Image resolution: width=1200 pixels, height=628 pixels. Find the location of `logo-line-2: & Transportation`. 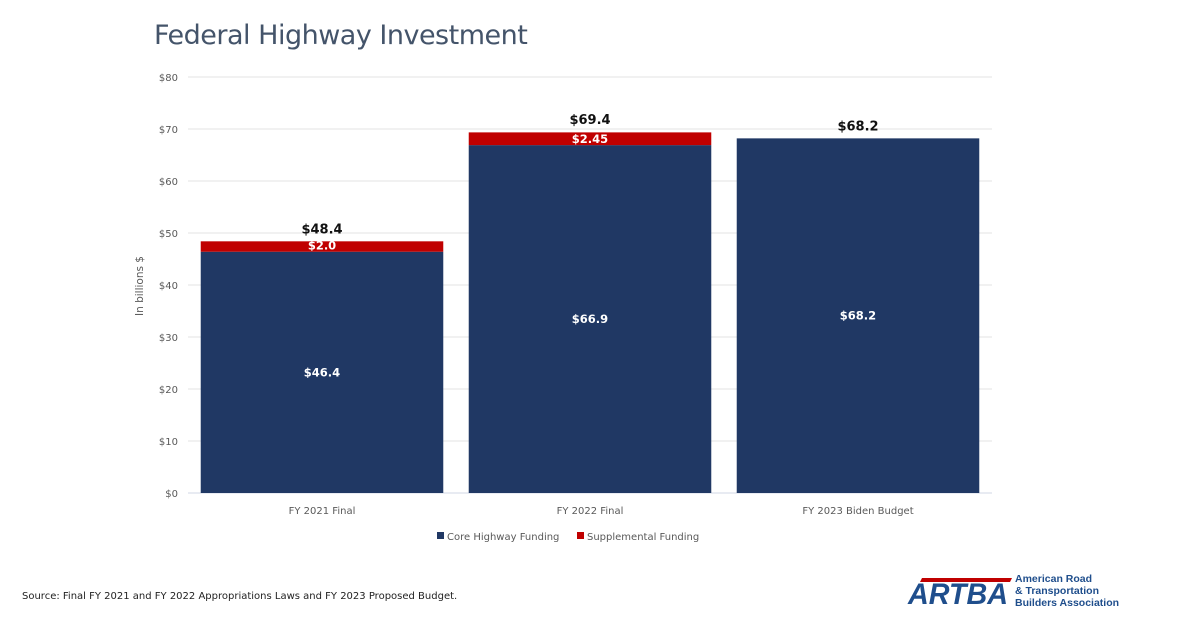

logo-line-2: & Transportation is located at coordinates (1057, 591).